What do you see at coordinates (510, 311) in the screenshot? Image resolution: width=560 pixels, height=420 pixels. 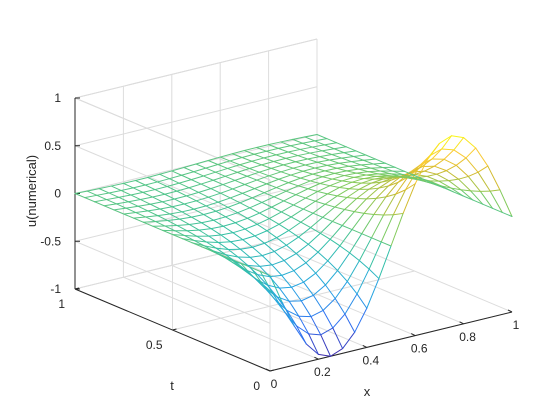 I see `x-tick-mark` at bounding box center [510, 311].